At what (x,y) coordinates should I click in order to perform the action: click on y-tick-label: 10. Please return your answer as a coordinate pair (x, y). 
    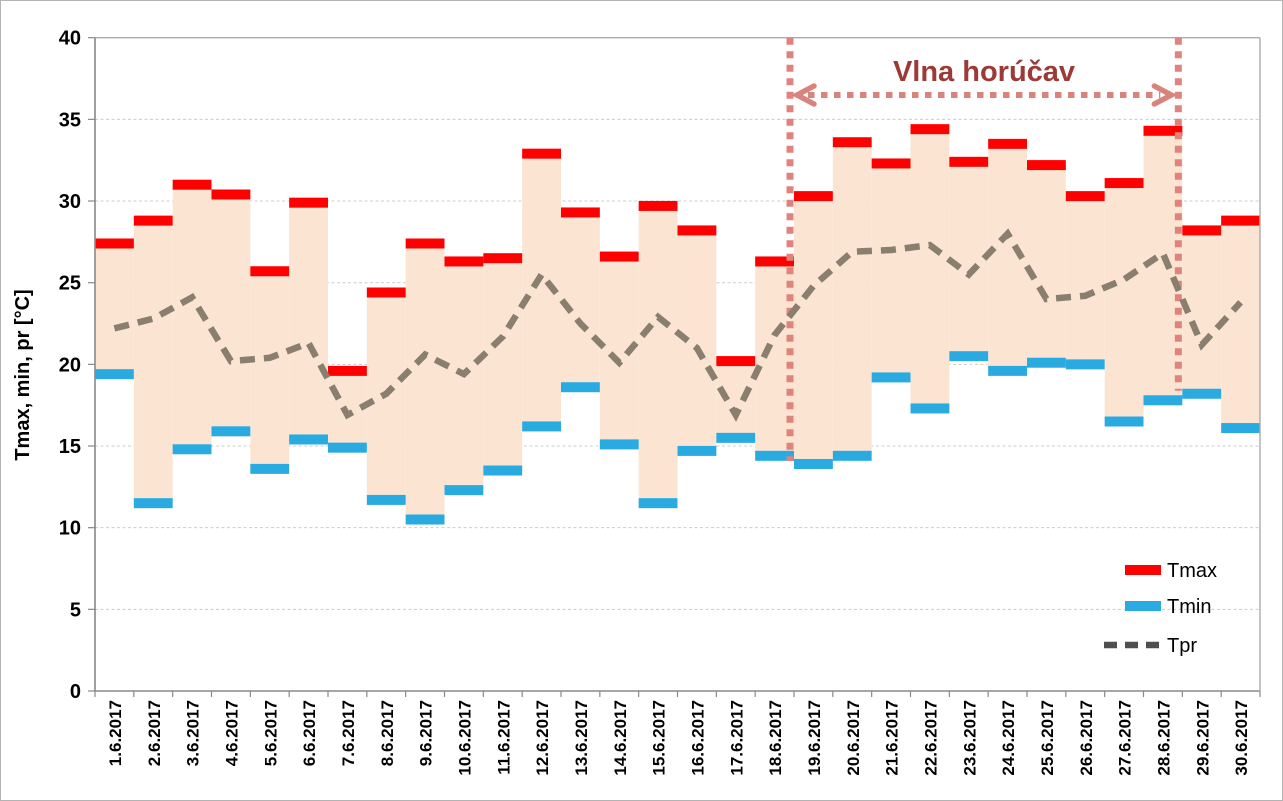
    Looking at the image, I should click on (70, 529).